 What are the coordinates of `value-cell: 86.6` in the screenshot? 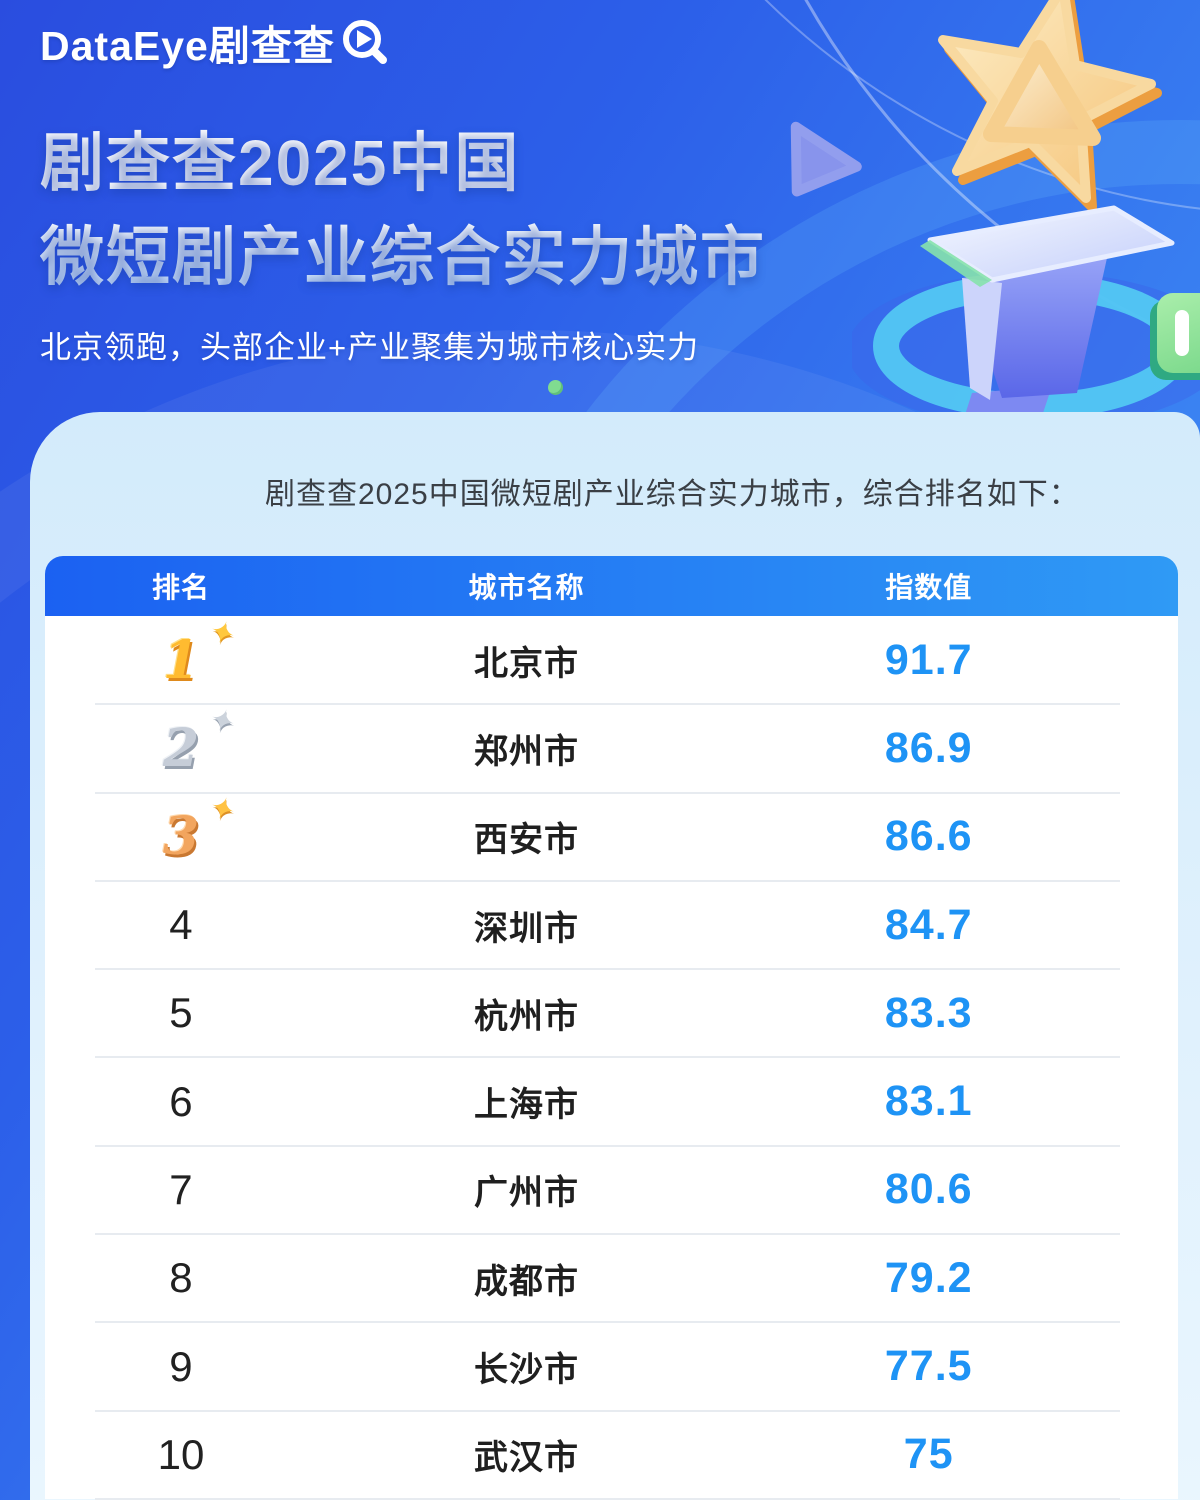 It's located at (928, 836).